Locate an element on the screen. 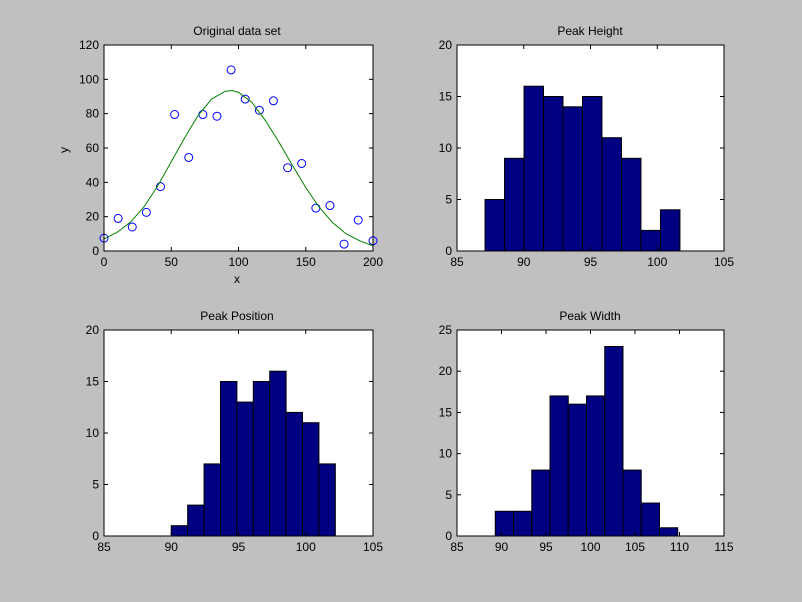  x-tick-label: 150 is located at coordinates (306, 262).